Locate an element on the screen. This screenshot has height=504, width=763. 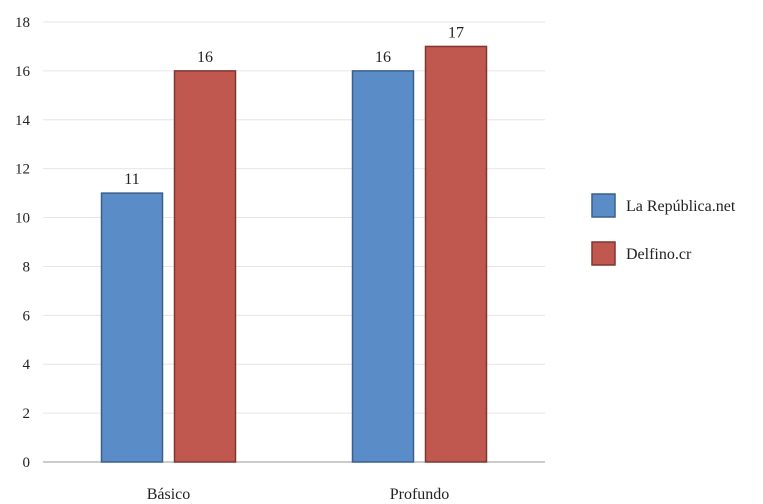
data-labels: 11 16 16 17 is located at coordinates (294, 106).